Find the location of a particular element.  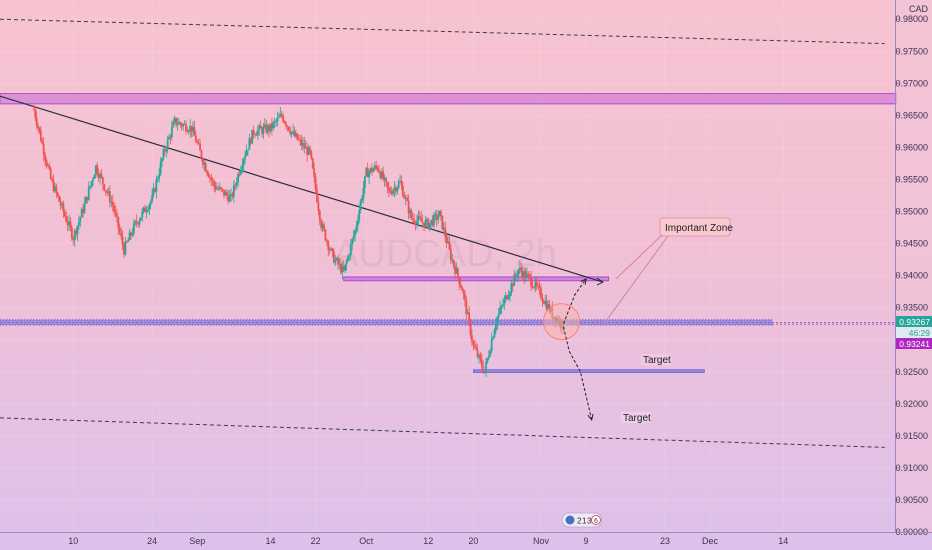

price-tick-label: 0.94500 is located at coordinates (911, 244).